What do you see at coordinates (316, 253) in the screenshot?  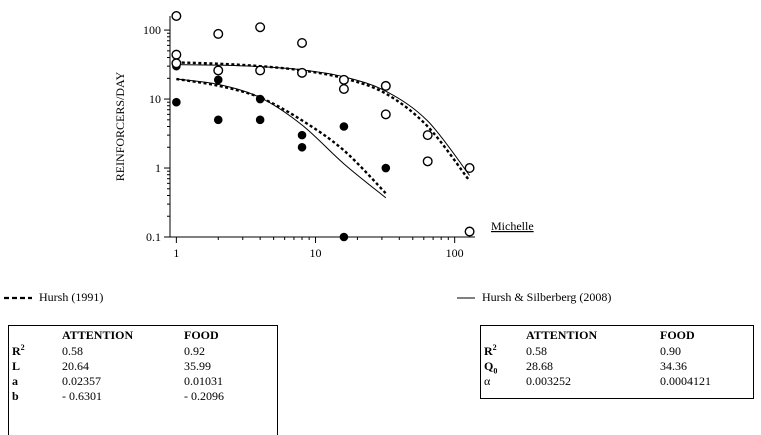 I see `x-tick-label: 10` at bounding box center [316, 253].